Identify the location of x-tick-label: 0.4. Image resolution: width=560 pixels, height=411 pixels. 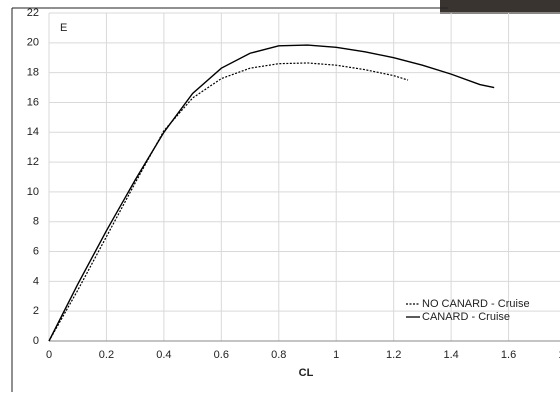
(163, 355).